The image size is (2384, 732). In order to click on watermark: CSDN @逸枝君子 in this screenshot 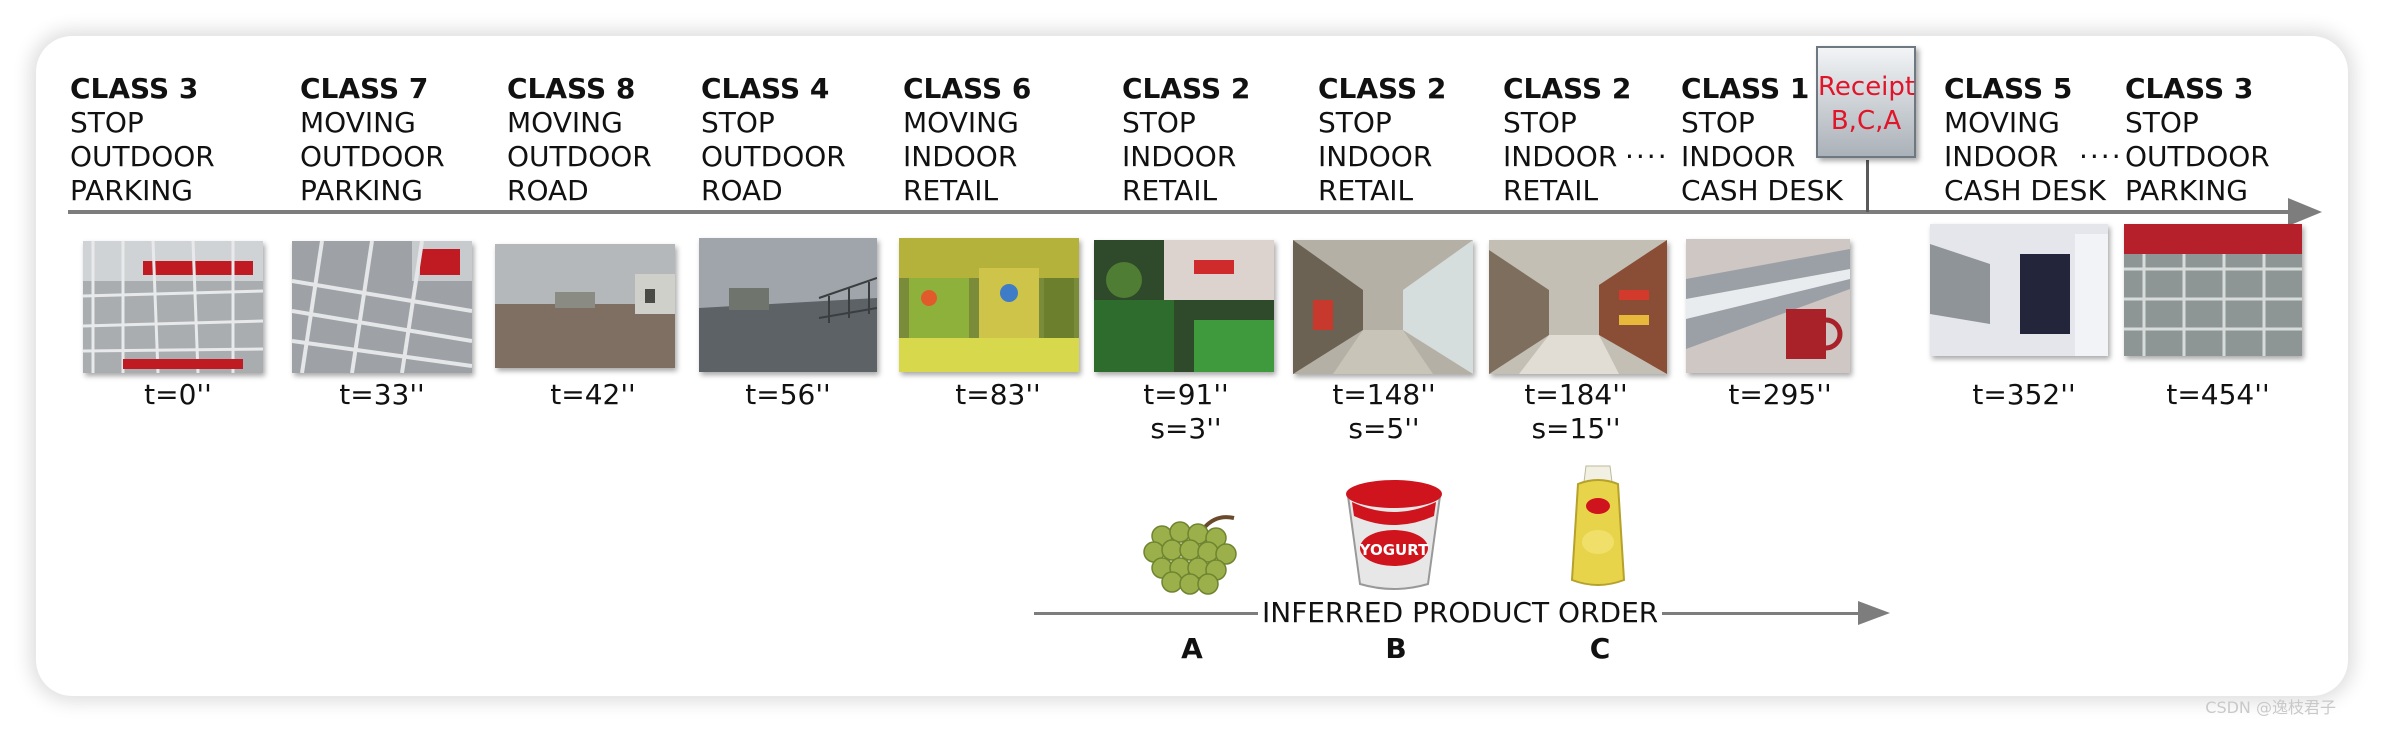, I will do `click(2270, 707)`.